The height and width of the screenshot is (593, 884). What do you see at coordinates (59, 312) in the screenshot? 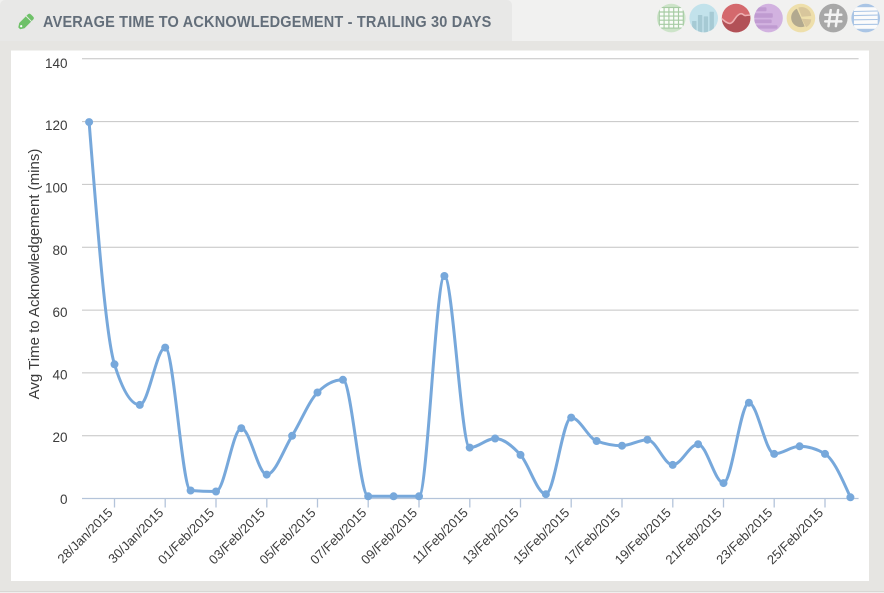
I see `svg-text: 60` at bounding box center [59, 312].